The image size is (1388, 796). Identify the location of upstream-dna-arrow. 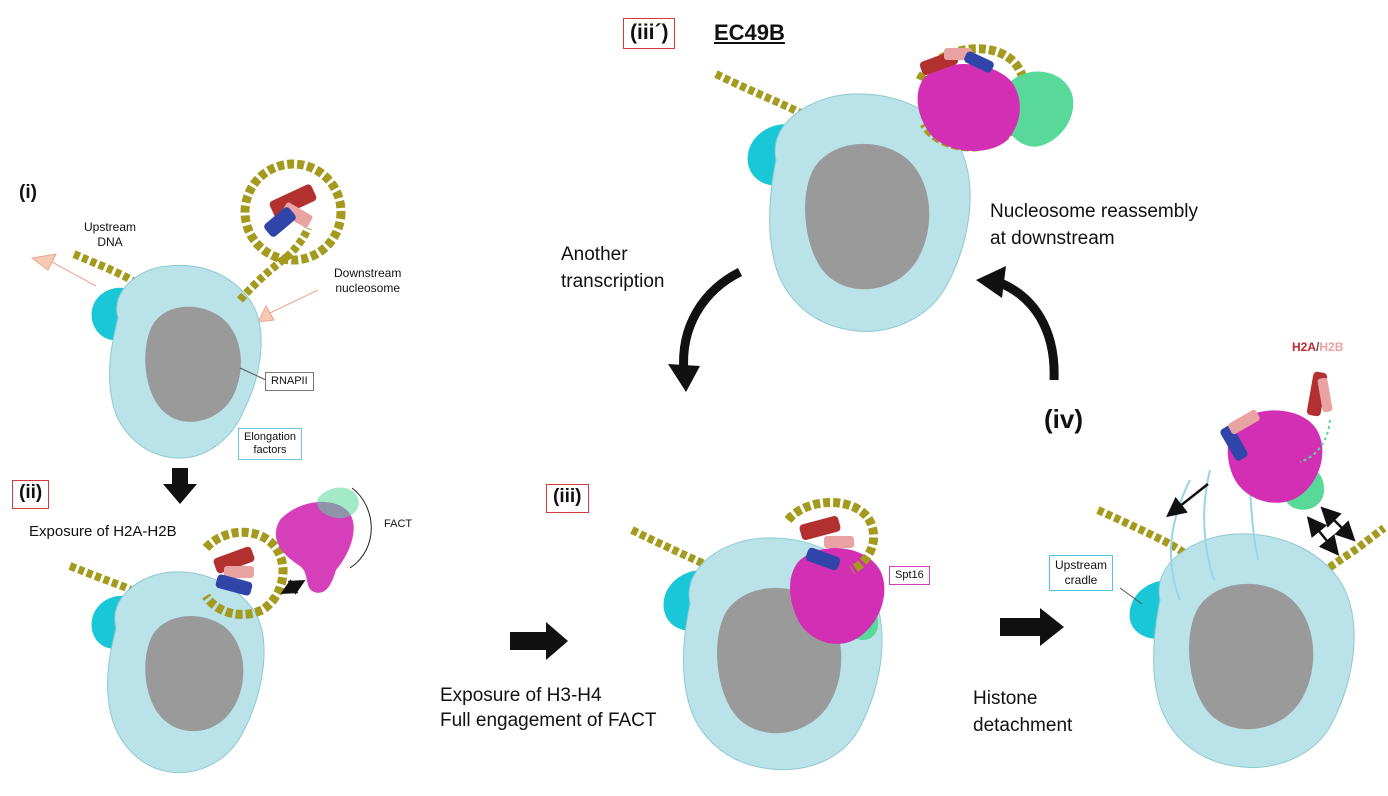
(63, 270).